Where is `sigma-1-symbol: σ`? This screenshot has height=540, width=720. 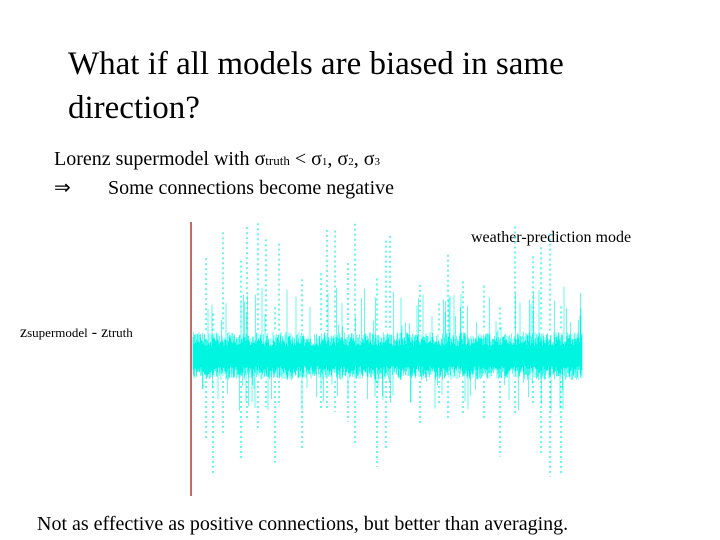
sigma-1-symbol: σ is located at coordinates (316, 159).